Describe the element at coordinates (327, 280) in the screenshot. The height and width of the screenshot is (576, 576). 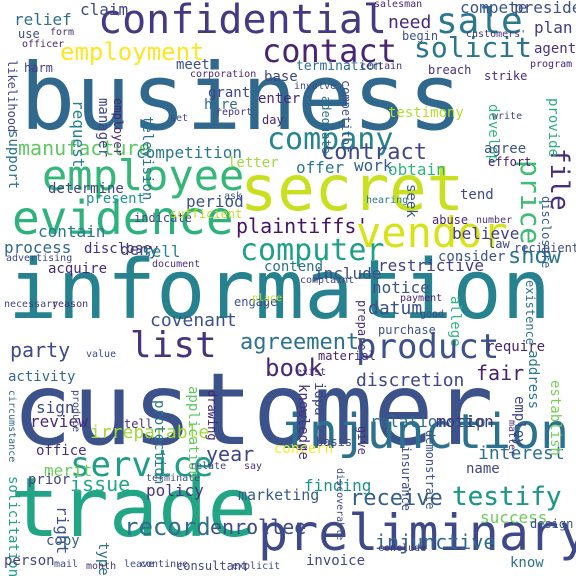
I see `cloud-word: complaint` at that location.